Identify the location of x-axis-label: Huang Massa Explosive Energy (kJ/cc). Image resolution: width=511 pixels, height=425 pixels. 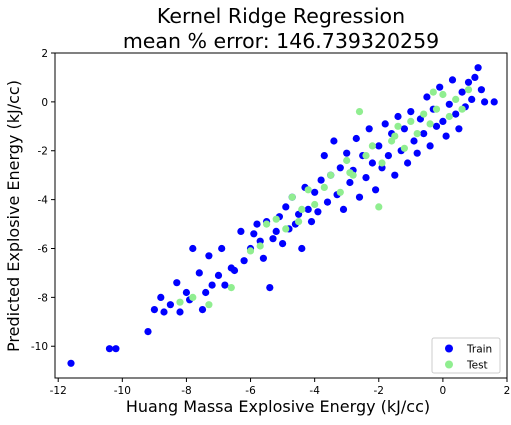
(278, 406).